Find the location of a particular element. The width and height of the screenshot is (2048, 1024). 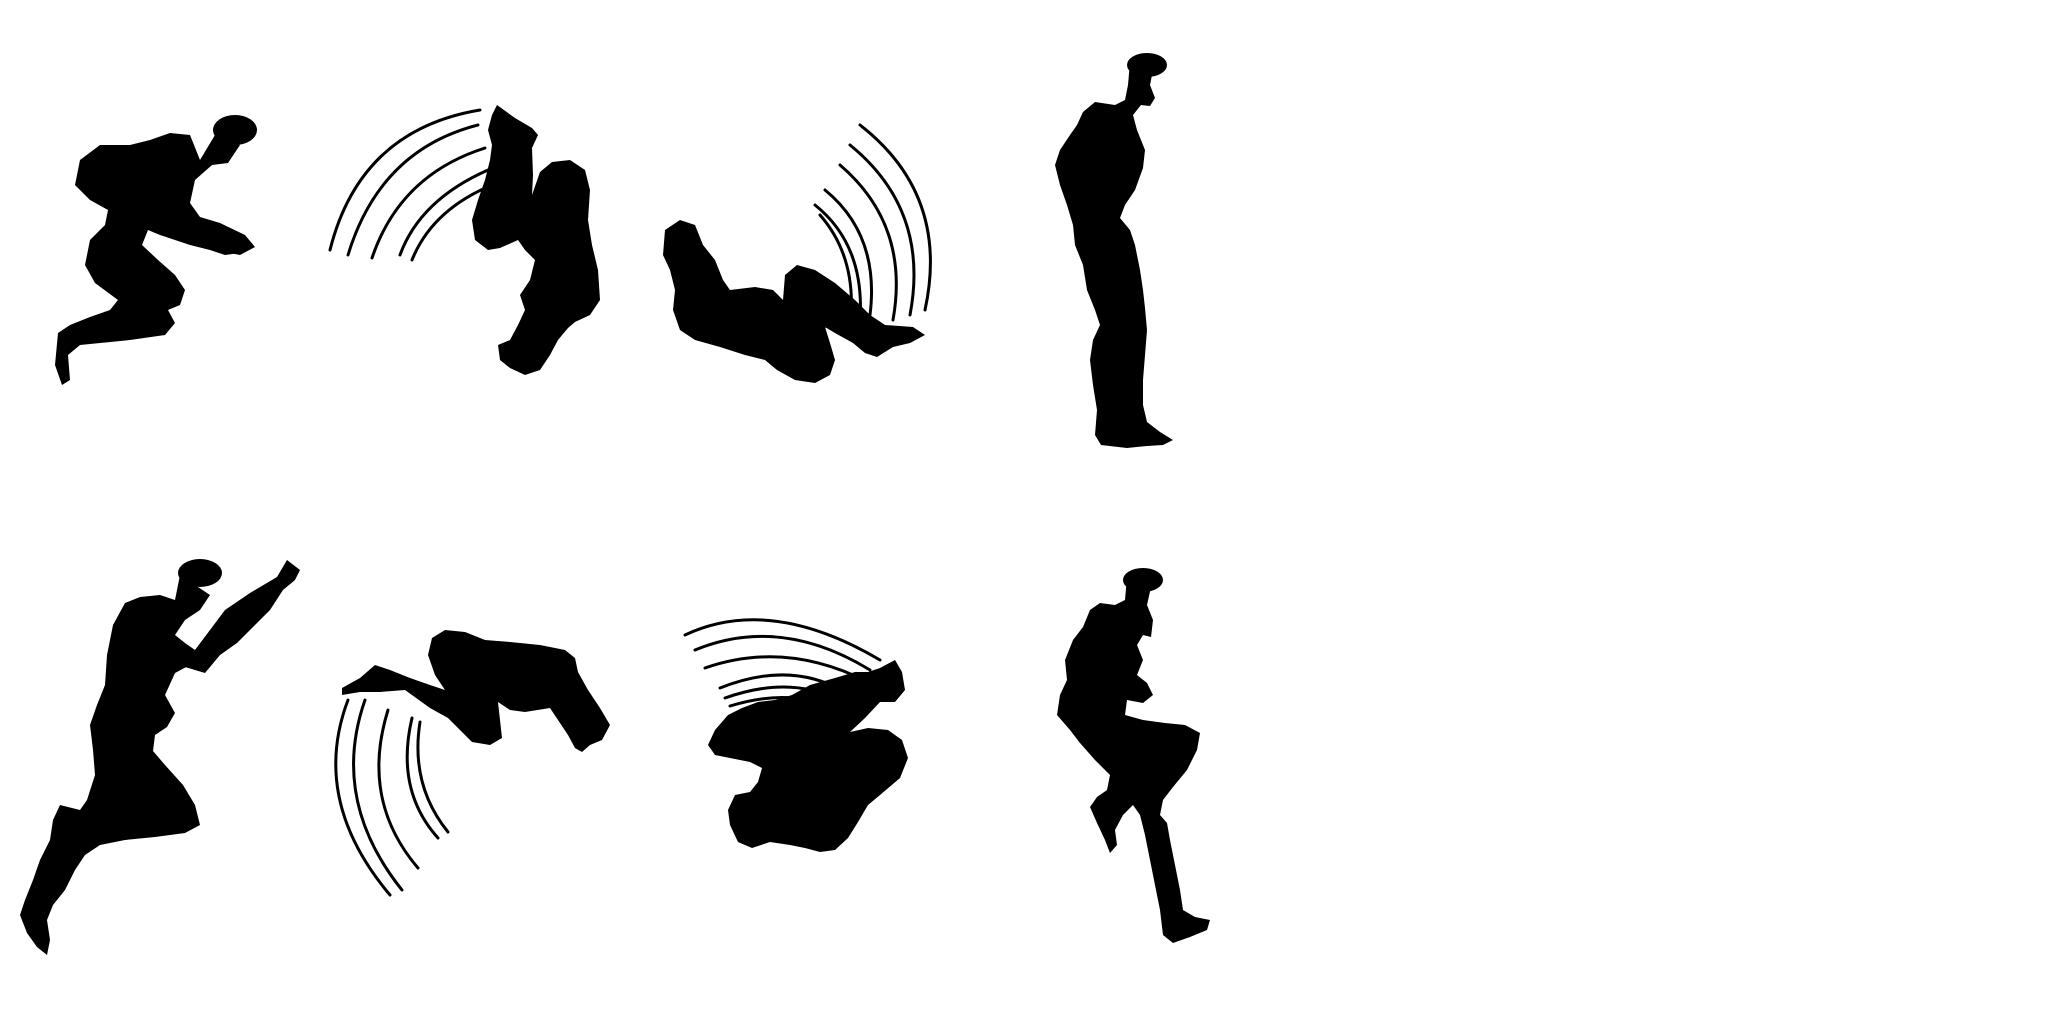

frame-row1-flip-tuck-inverted is located at coordinates (805, 257).